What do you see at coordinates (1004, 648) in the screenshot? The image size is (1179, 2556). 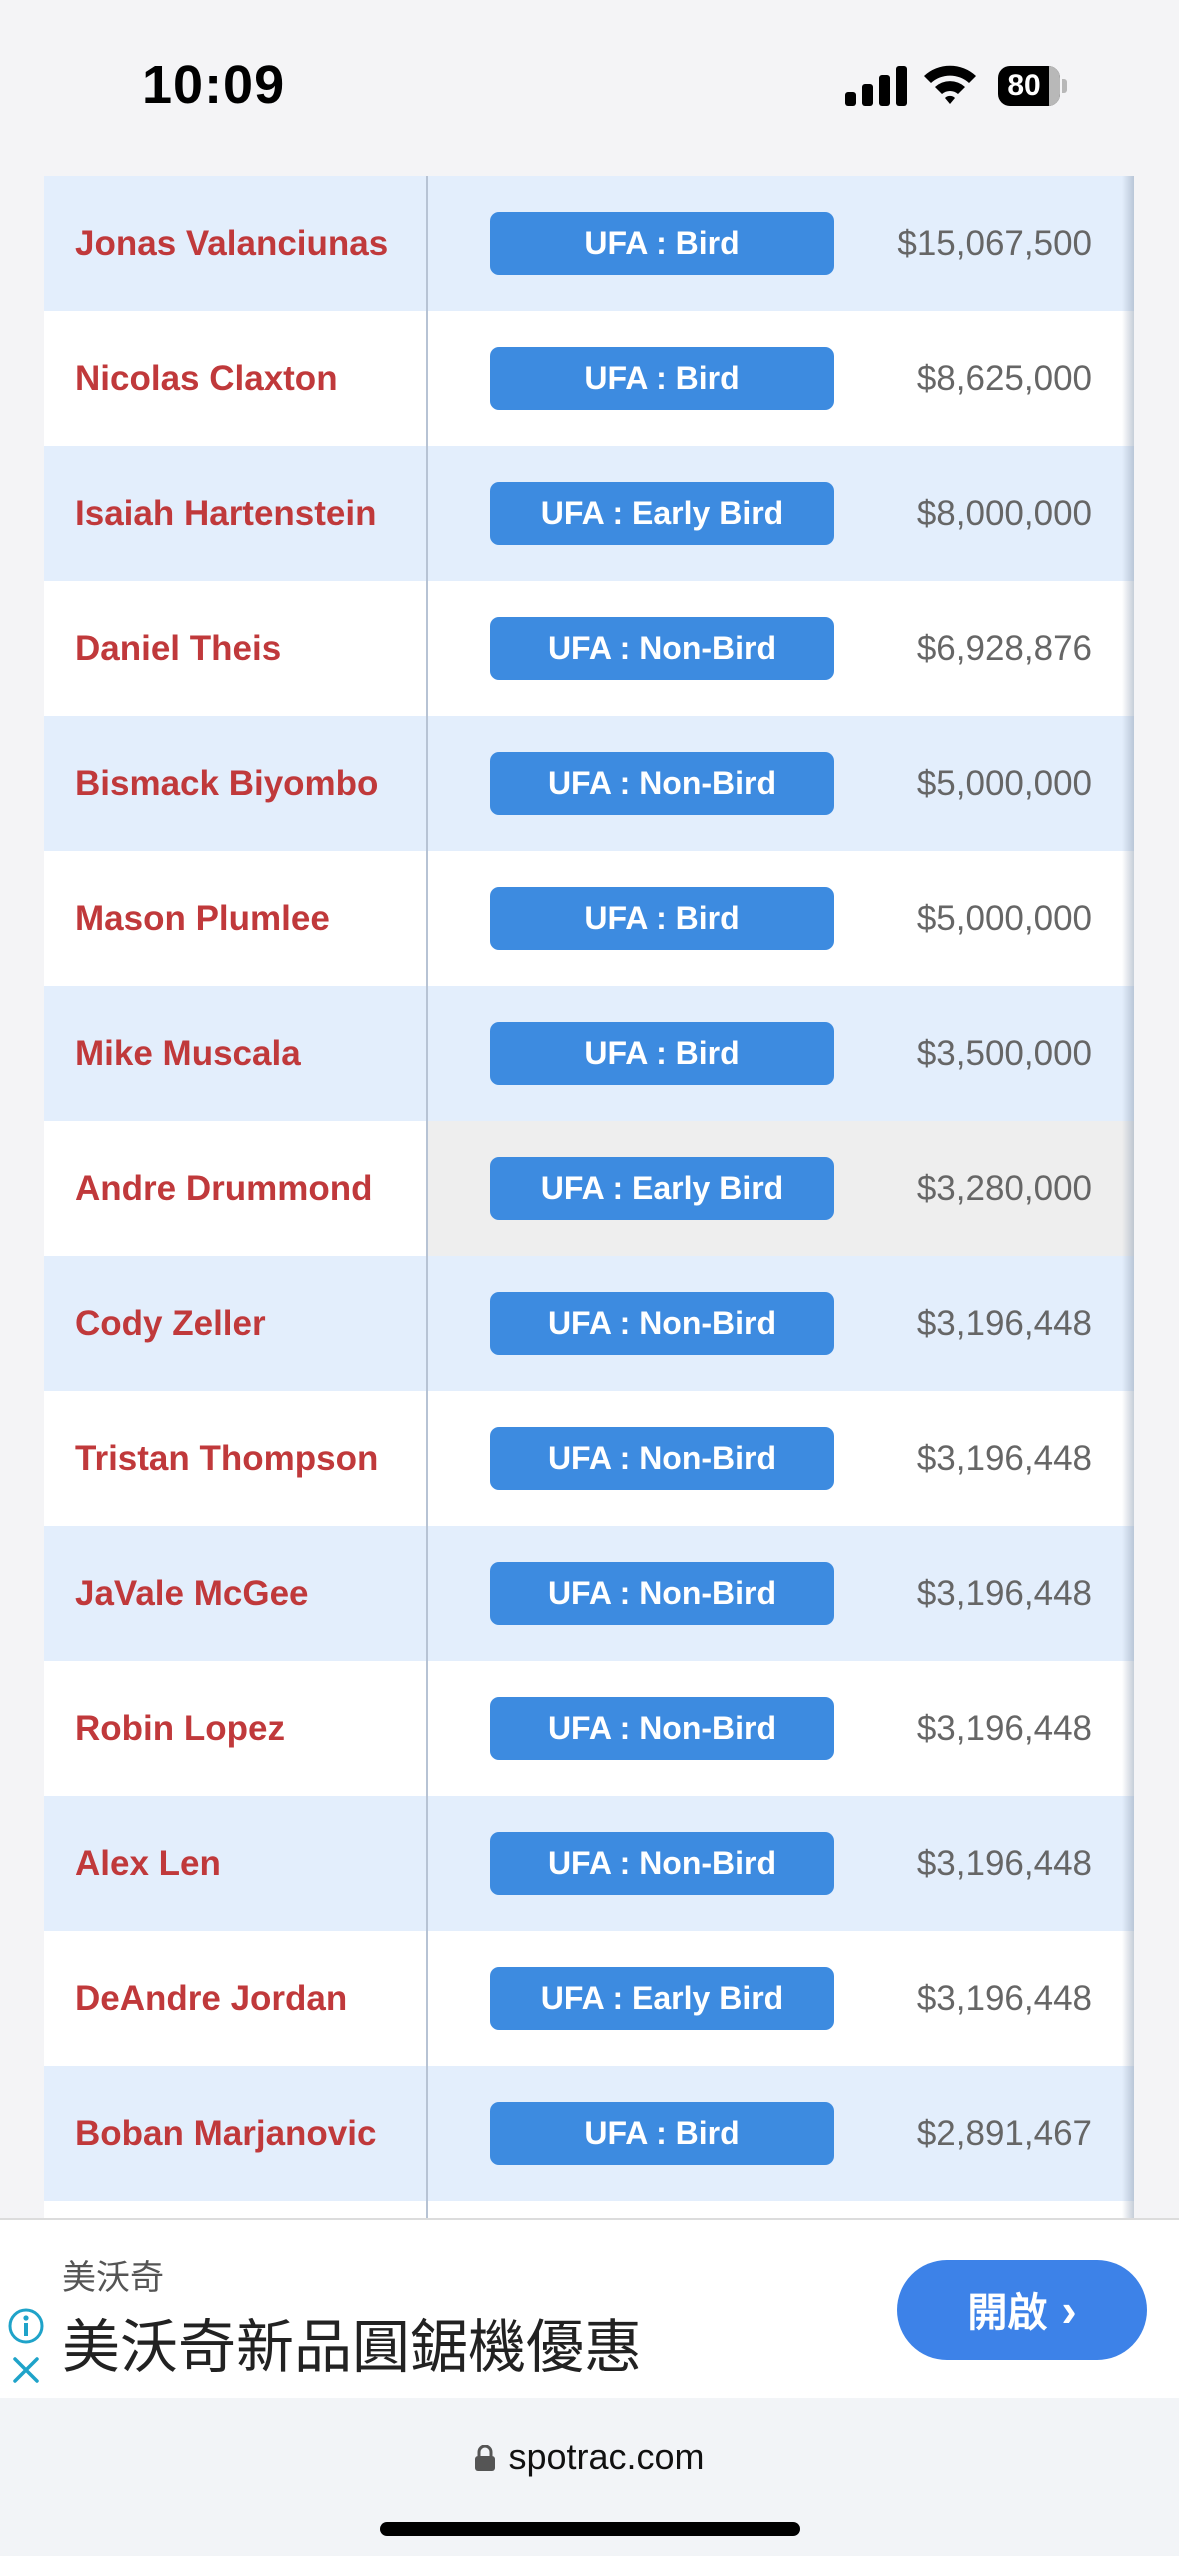 I see `salary-amount: $6,928,876` at bounding box center [1004, 648].